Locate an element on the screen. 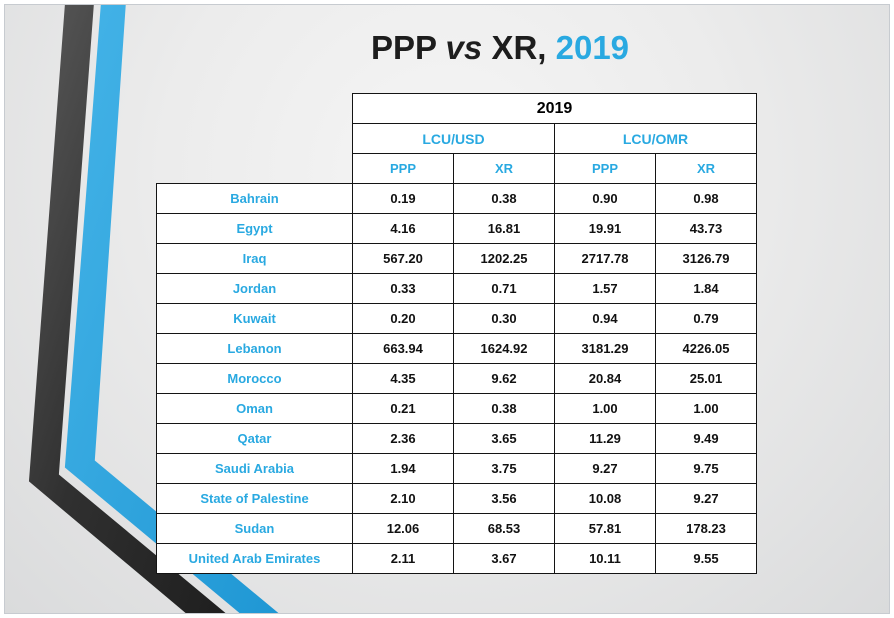 This screenshot has height=618, width=894. country-cell: Bahrain is located at coordinates (254, 198).